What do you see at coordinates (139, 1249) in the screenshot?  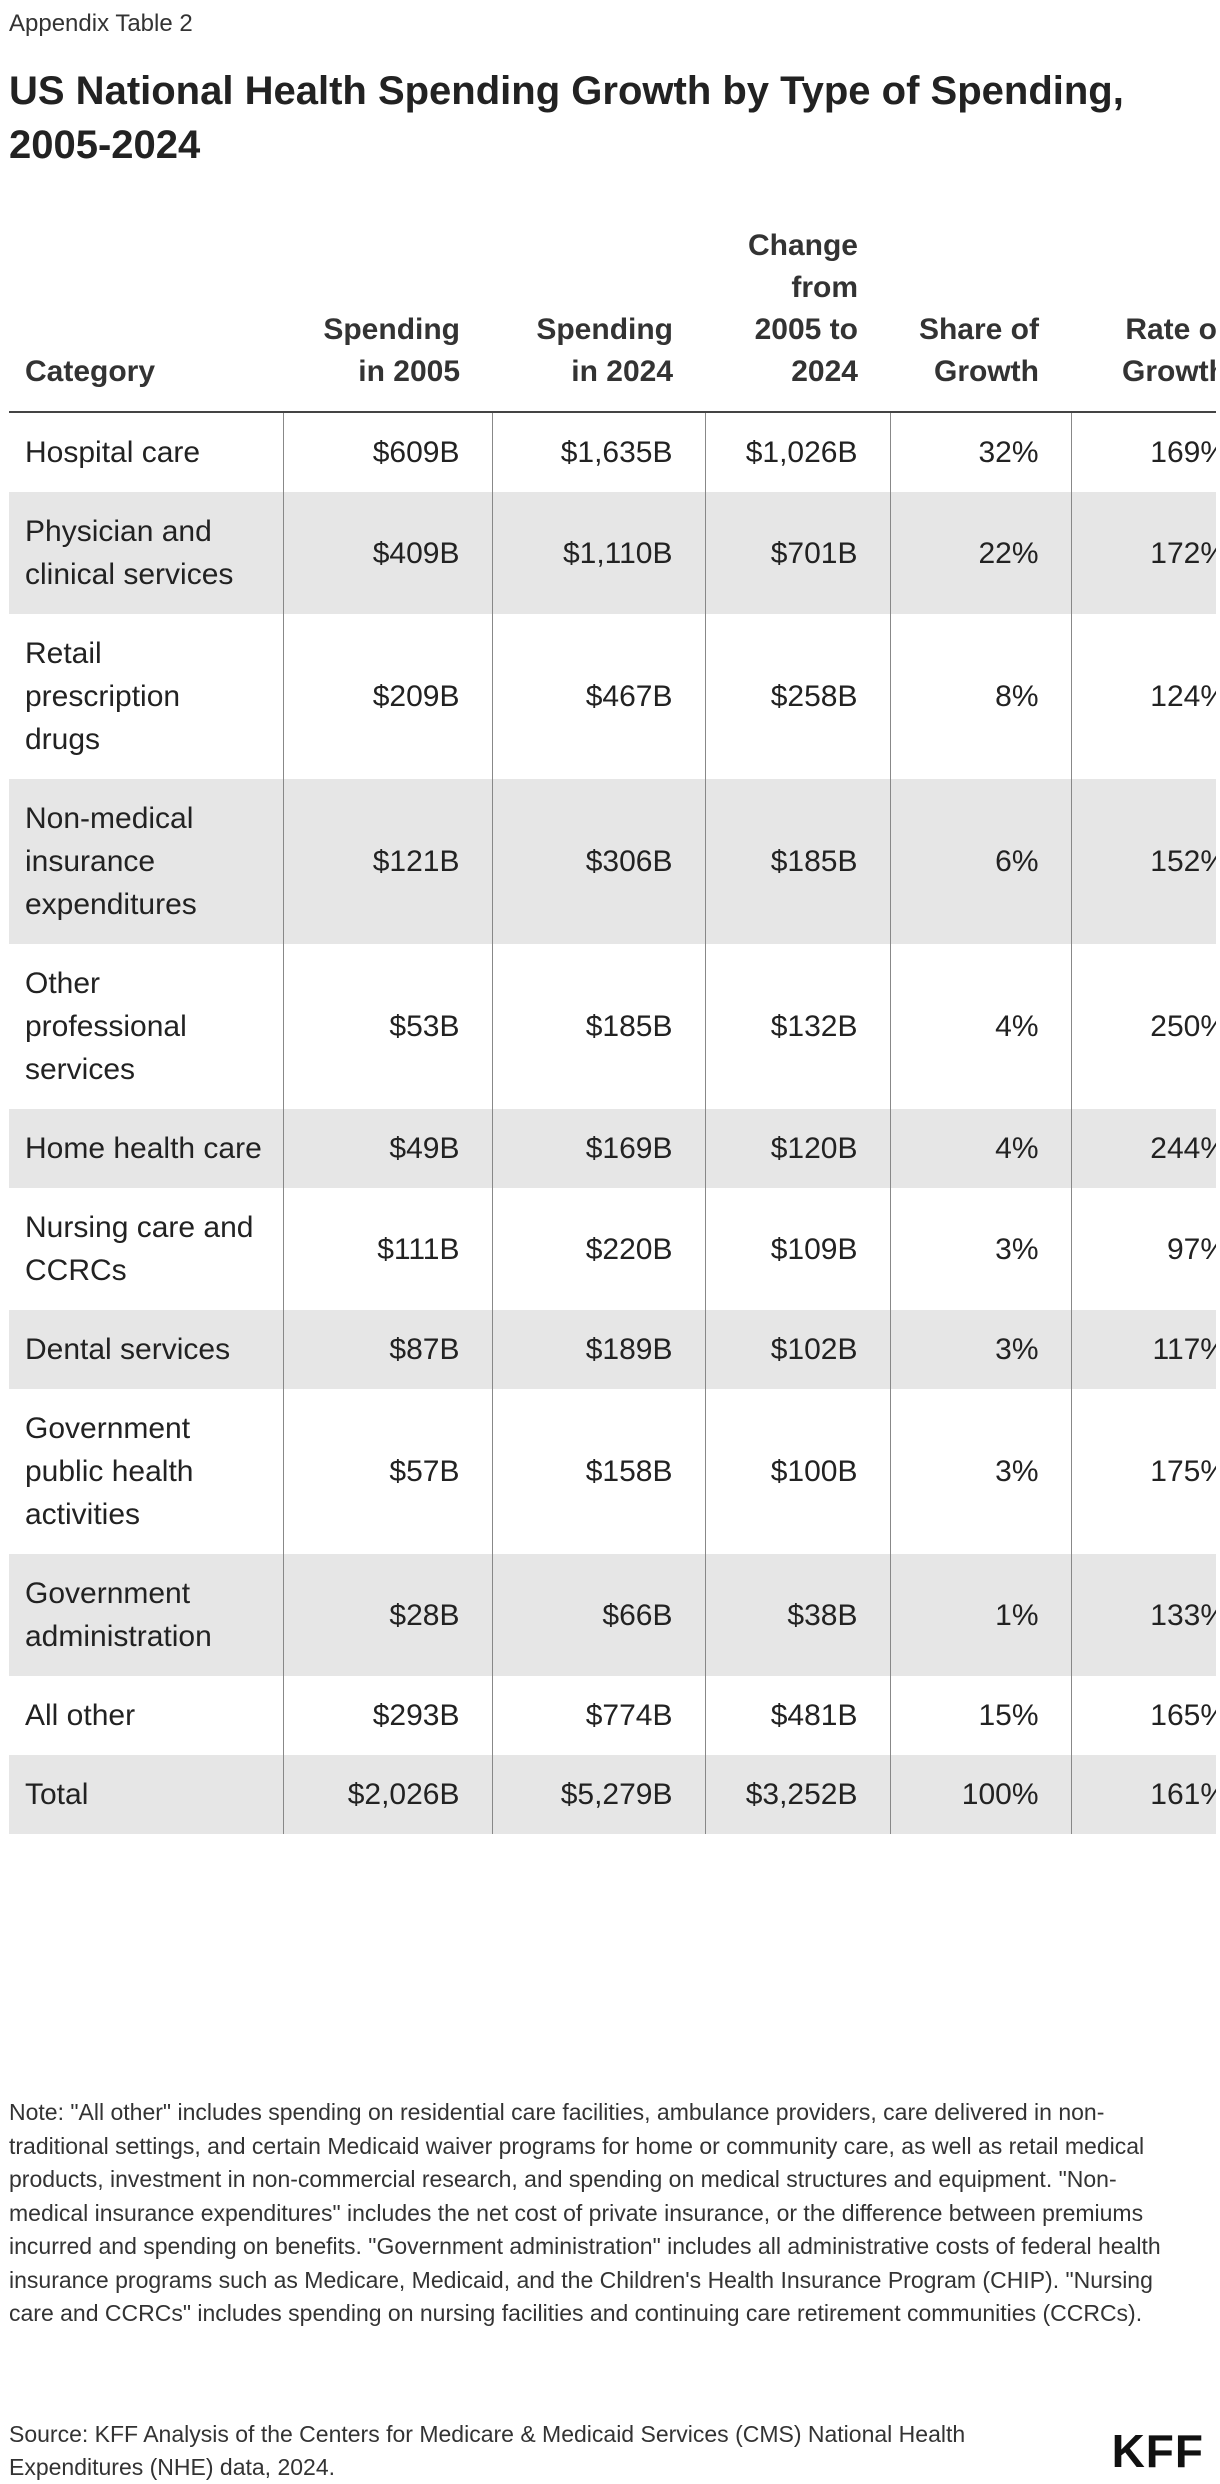 I see `category-cell: Nursing care and CCRCs` at bounding box center [139, 1249].